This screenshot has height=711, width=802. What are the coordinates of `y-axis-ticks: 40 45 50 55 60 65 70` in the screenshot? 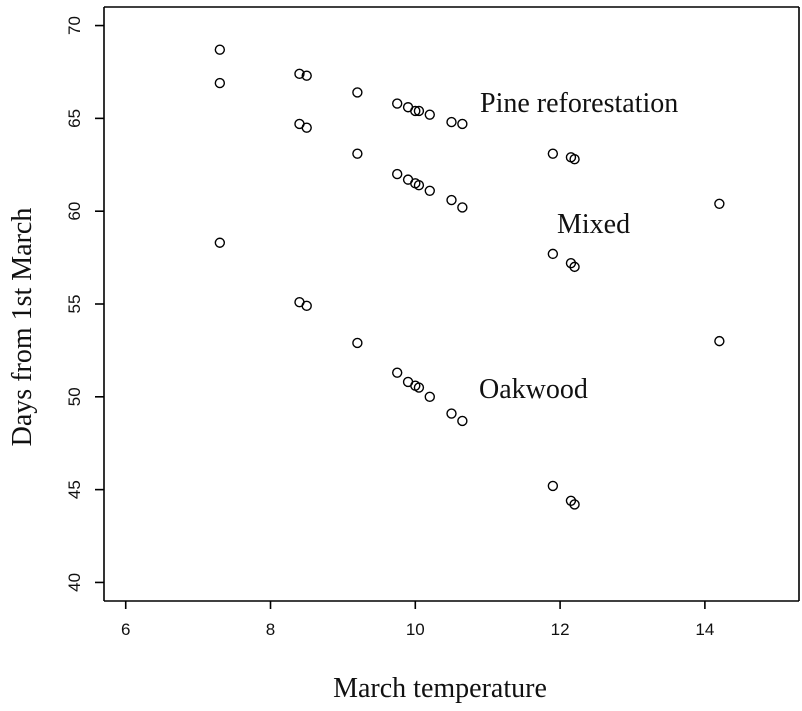 It's located at (84, 304).